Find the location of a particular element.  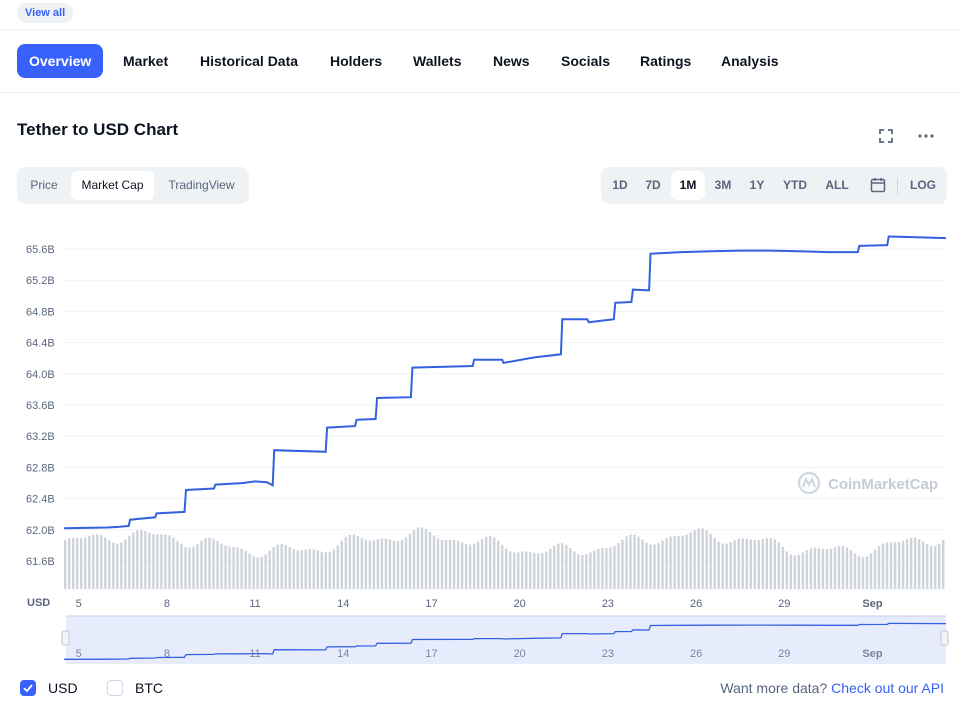

tab-ratings: Ratings is located at coordinates (666, 61).